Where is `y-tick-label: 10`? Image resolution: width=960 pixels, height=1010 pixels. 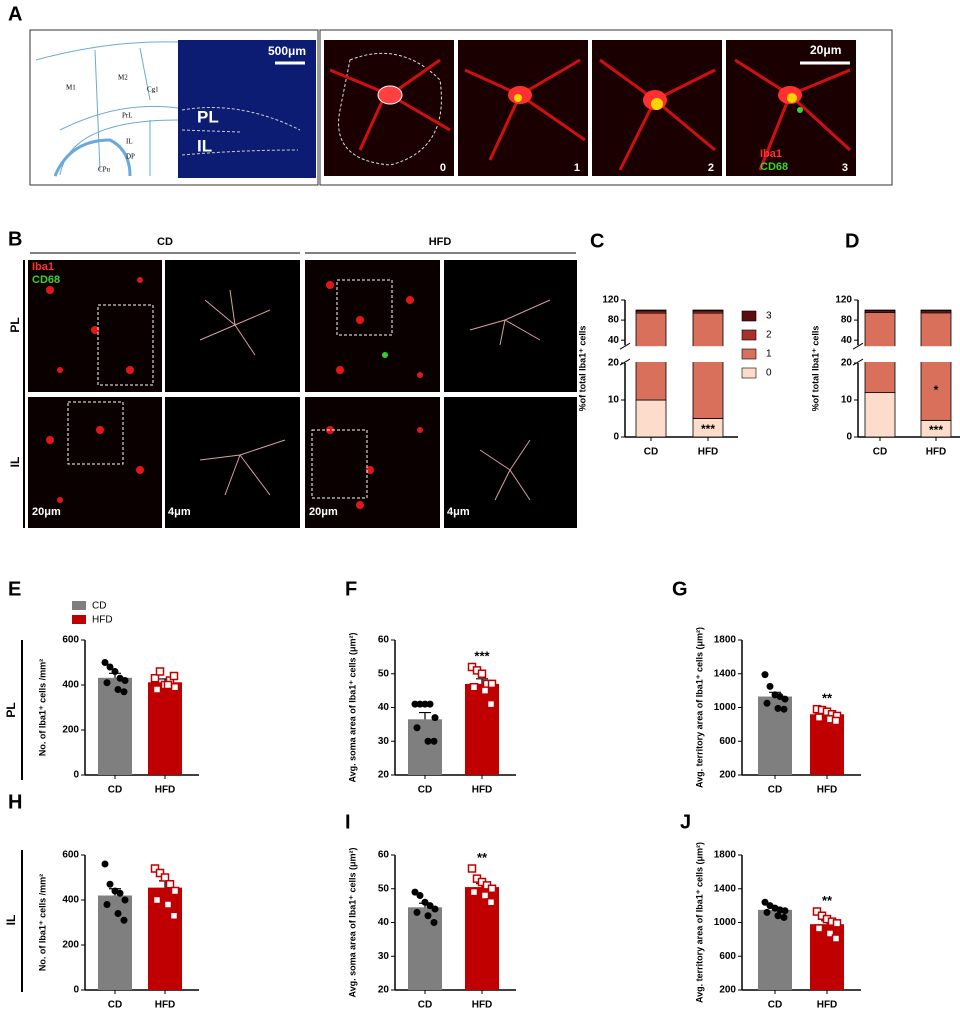 y-tick-label: 10 is located at coordinates (847, 400).